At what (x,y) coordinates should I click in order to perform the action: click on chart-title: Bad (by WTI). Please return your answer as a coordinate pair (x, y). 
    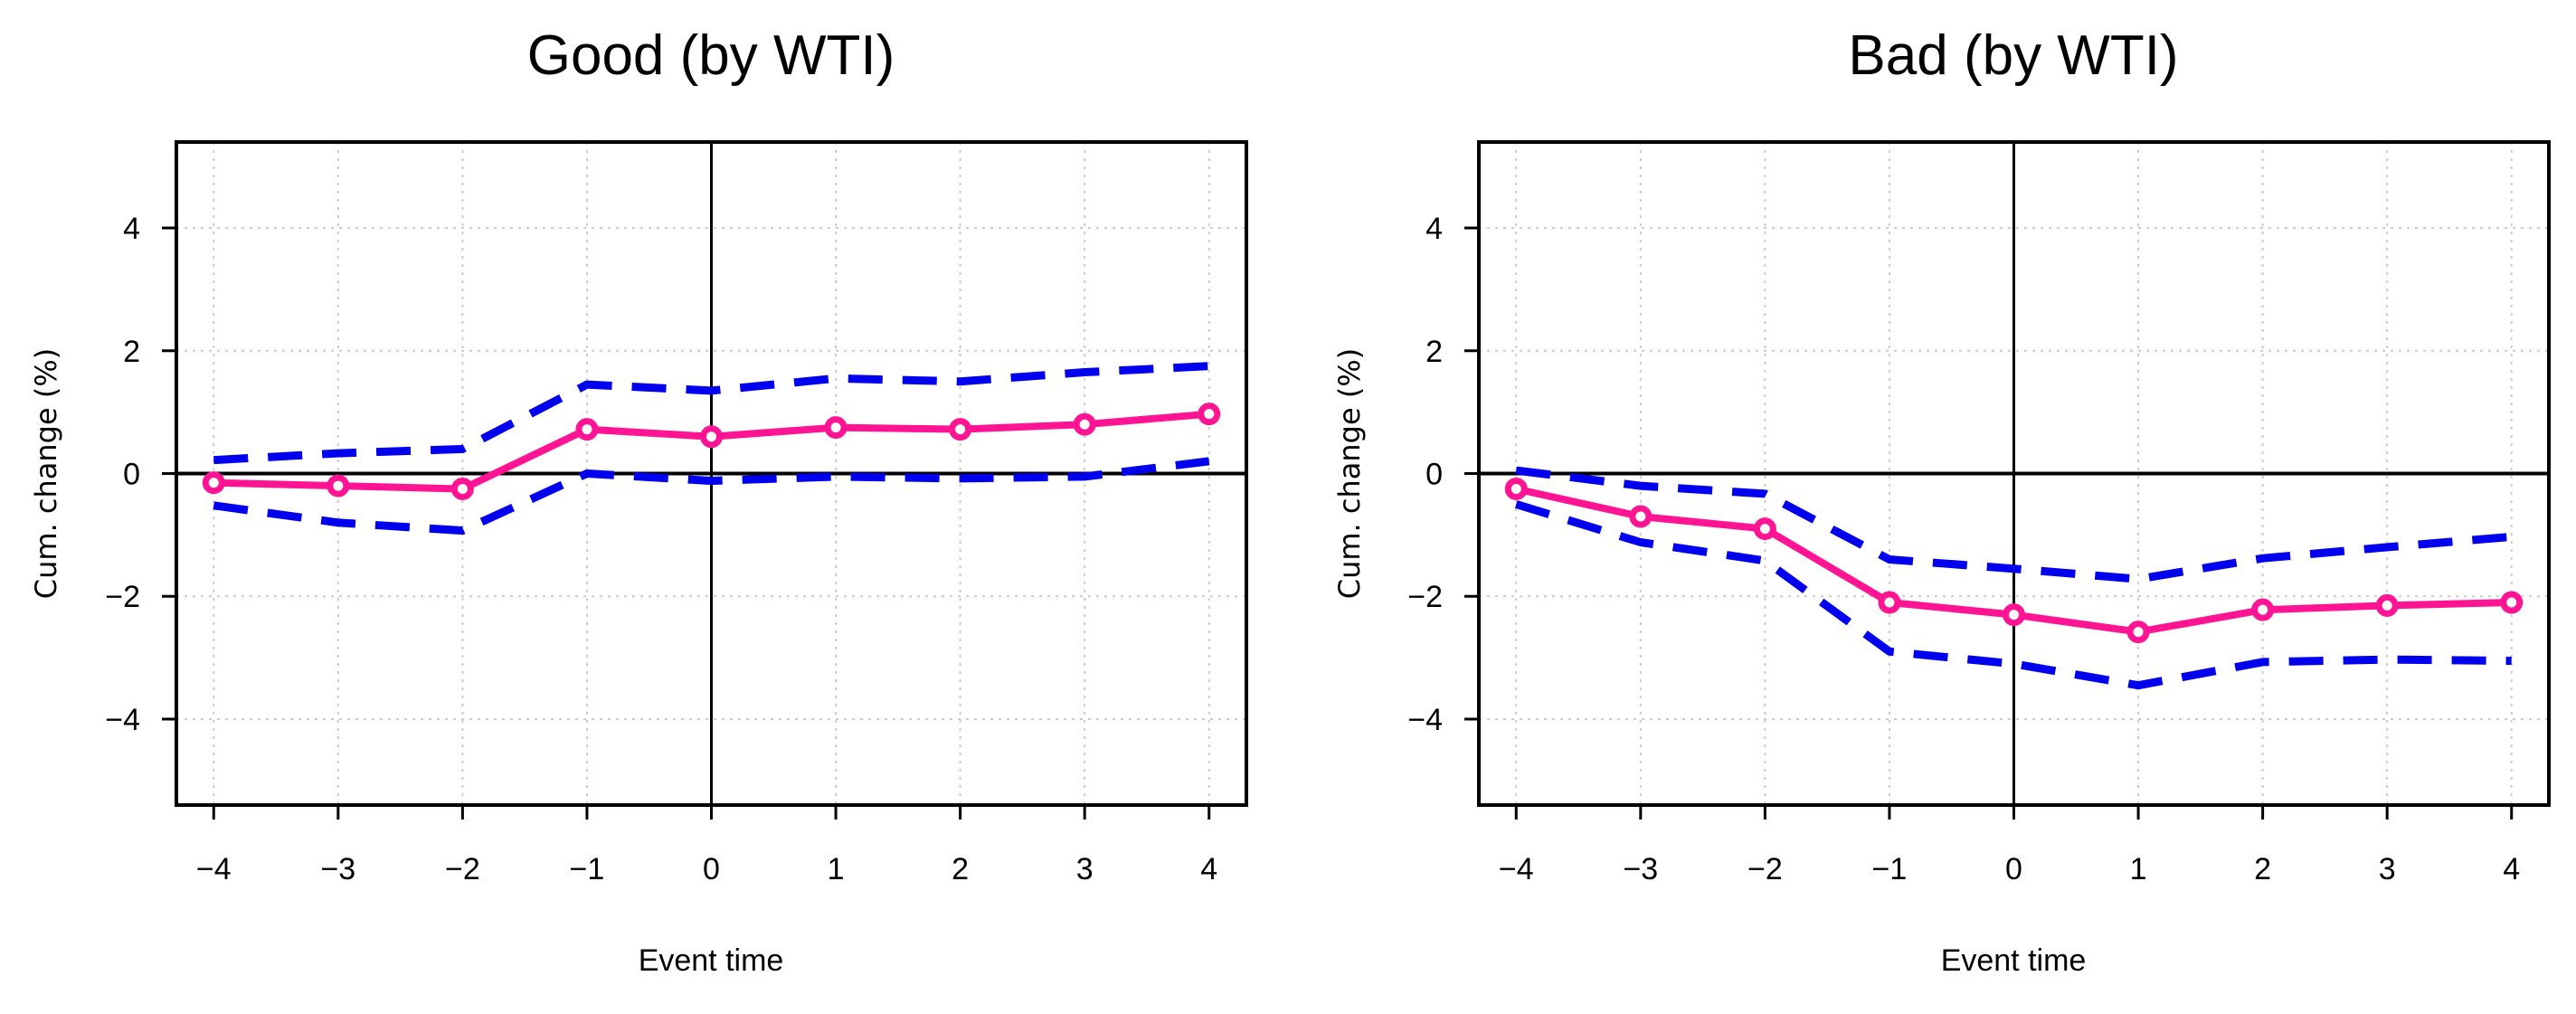
    Looking at the image, I should click on (2013, 55).